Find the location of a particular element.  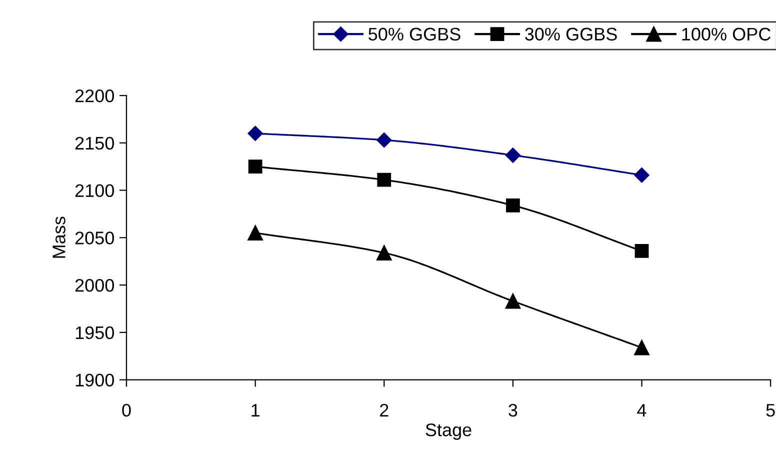

x-tick-label: 5 is located at coordinates (770, 410).